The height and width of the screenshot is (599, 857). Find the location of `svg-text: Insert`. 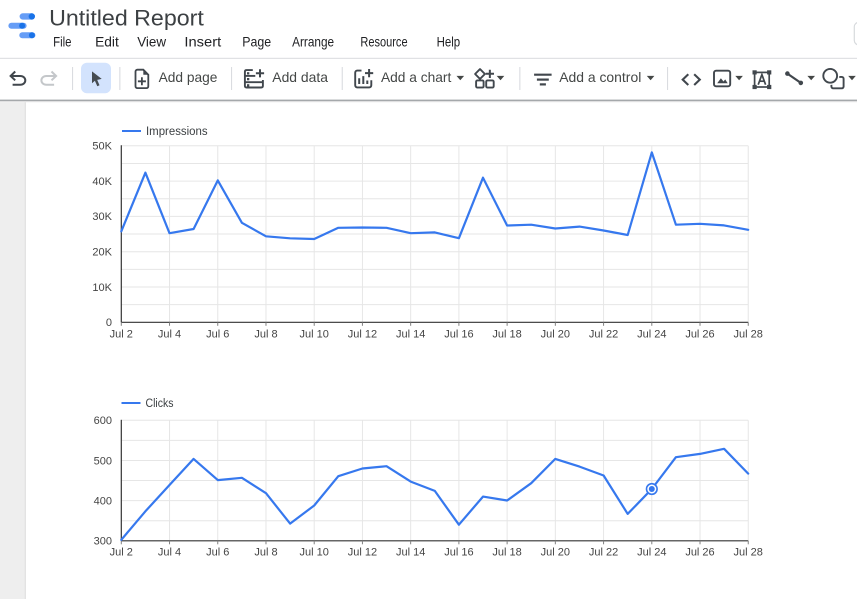

svg-text: Insert is located at coordinates (202, 42).